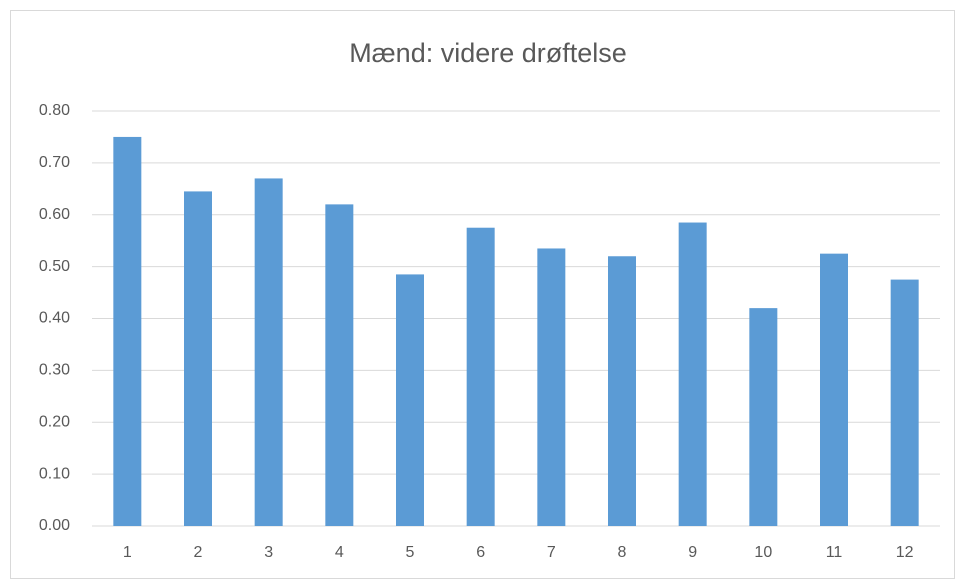 The width and height of the screenshot is (957, 580). Describe the element at coordinates (480, 552) in the screenshot. I see `x-tick-label: 6` at that location.